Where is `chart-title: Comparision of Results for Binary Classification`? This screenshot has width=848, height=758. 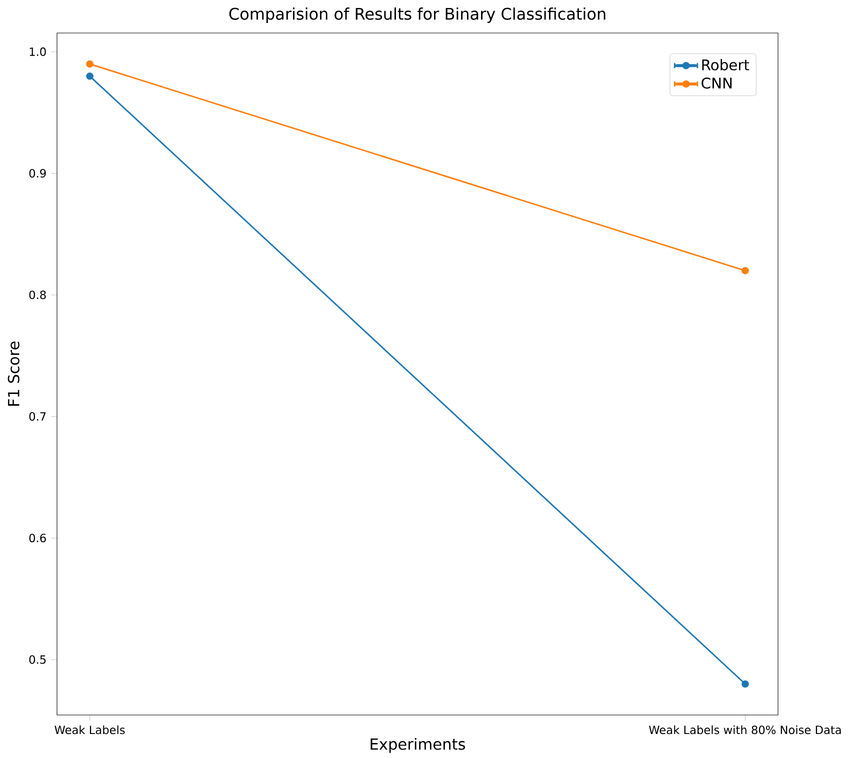
chart-title: Comparision of Results for Binary Classification is located at coordinates (417, 15).